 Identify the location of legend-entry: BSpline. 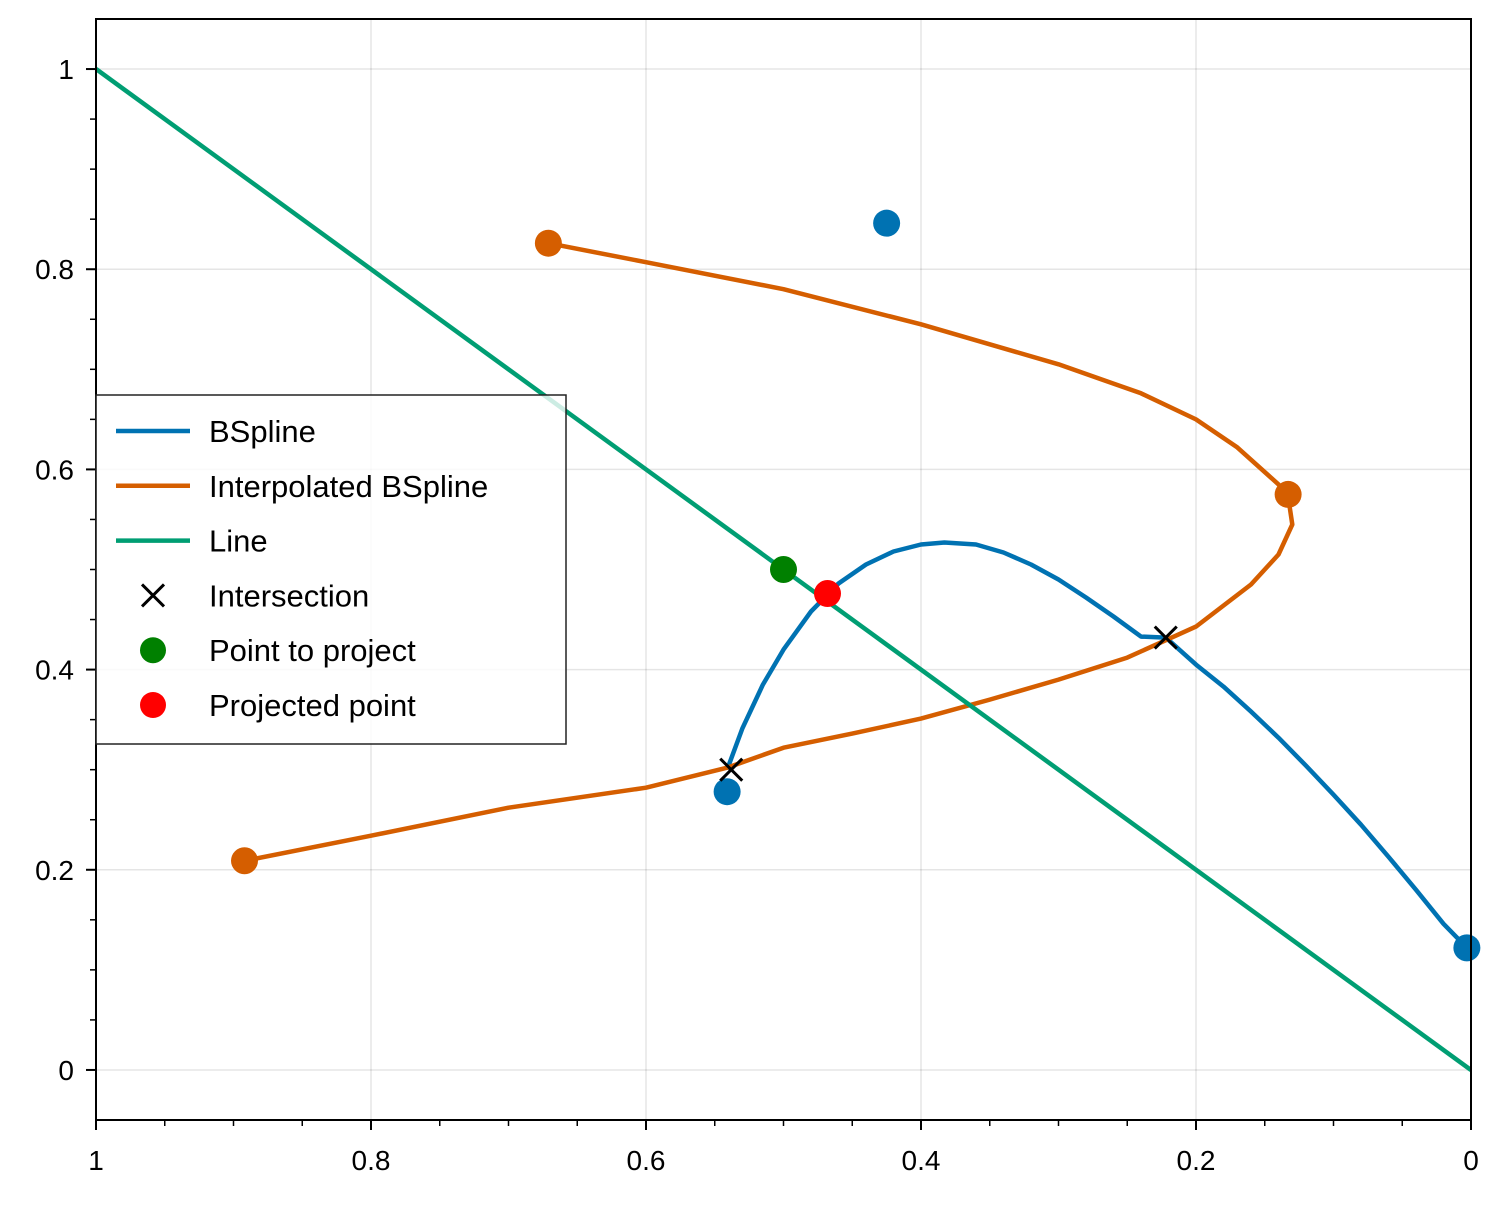
(216, 431).